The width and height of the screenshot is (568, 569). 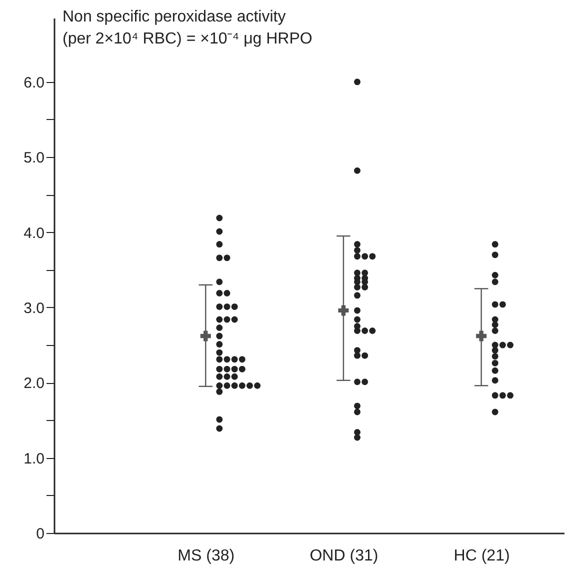 What do you see at coordinates (206, 556) in the screenshot?
I see `x-tick-label: MS (38)` at bounding box center [206, 556].